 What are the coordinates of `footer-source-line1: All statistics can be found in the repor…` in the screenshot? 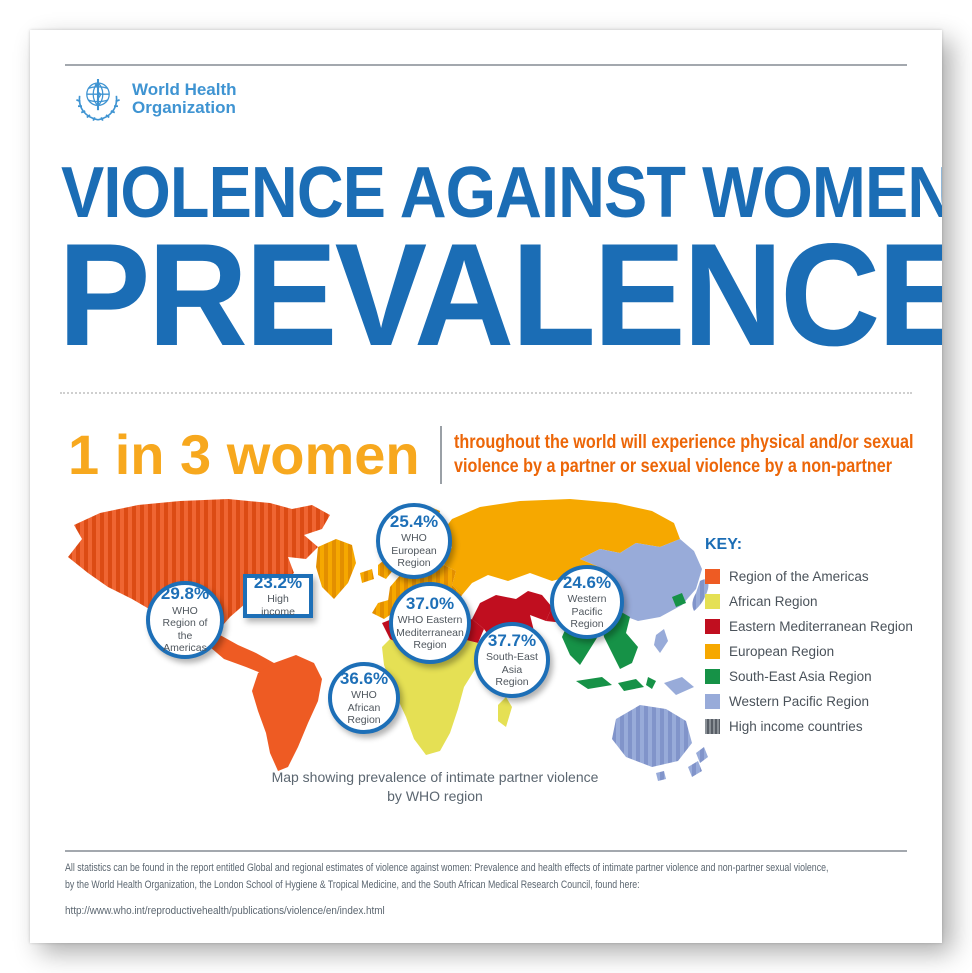 It's located at (447, 868).